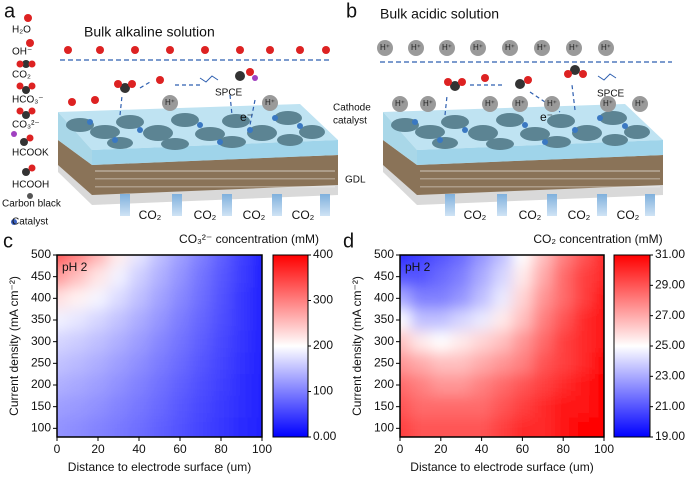  What do you see at coordinates (384, 428) in the screenshot?
I see `y-tick-label: 100` at bounding box center [384, 428].